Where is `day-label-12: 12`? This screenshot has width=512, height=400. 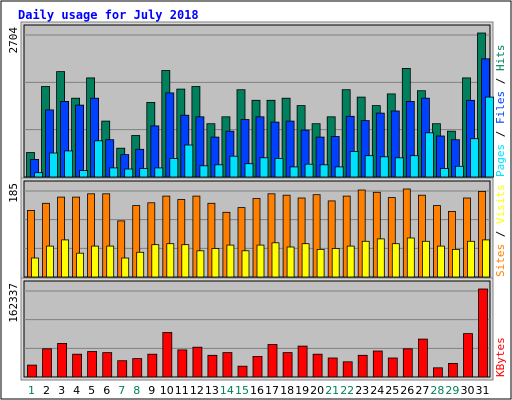
day-label-12: 12 is located at coordinates (197, 390).